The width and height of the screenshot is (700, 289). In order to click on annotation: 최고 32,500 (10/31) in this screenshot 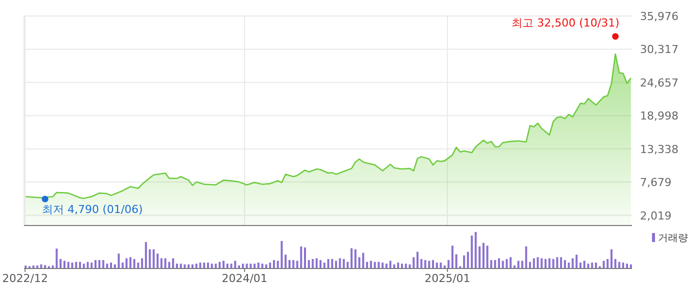, I will do `click(566, 23)`.